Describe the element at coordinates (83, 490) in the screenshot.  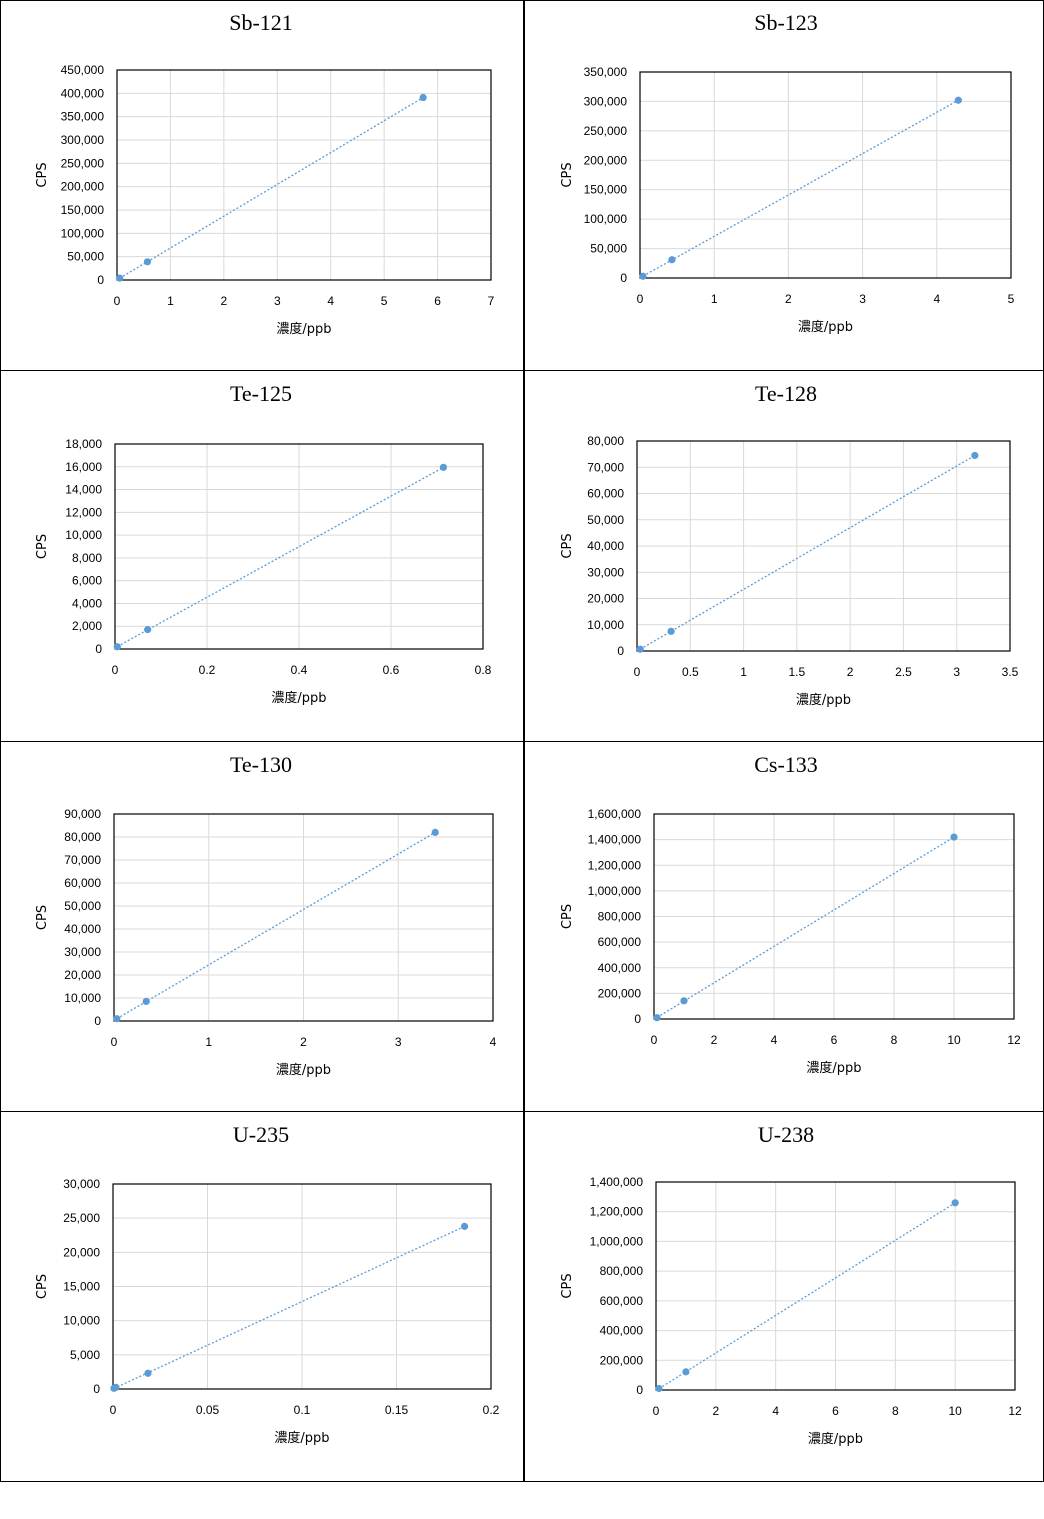
I see `y-tick-label: 14,000` at that location.